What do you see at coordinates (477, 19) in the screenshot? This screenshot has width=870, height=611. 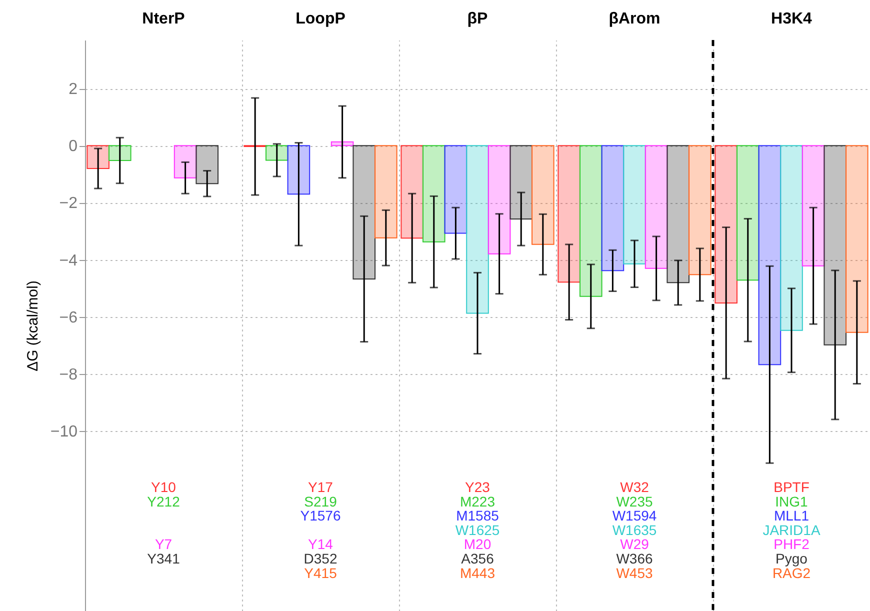 I see `x-tick-label: βP` at bounding box center [477, 19].